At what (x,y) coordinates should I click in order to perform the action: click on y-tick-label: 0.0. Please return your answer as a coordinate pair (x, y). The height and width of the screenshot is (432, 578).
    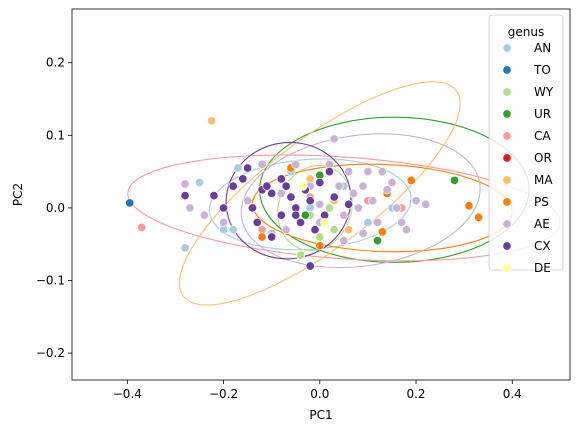
    Looking at the image, I should click on (55, 208).